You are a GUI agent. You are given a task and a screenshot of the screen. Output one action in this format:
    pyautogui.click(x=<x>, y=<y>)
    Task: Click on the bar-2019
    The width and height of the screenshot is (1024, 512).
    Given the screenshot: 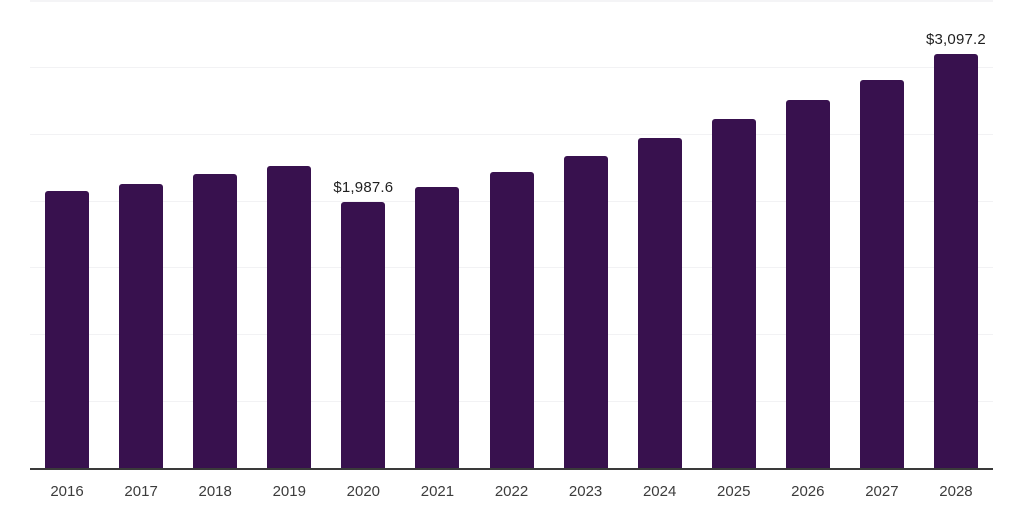 What is the action you would take?
    pyautogui.click(x=289, y=317)
    